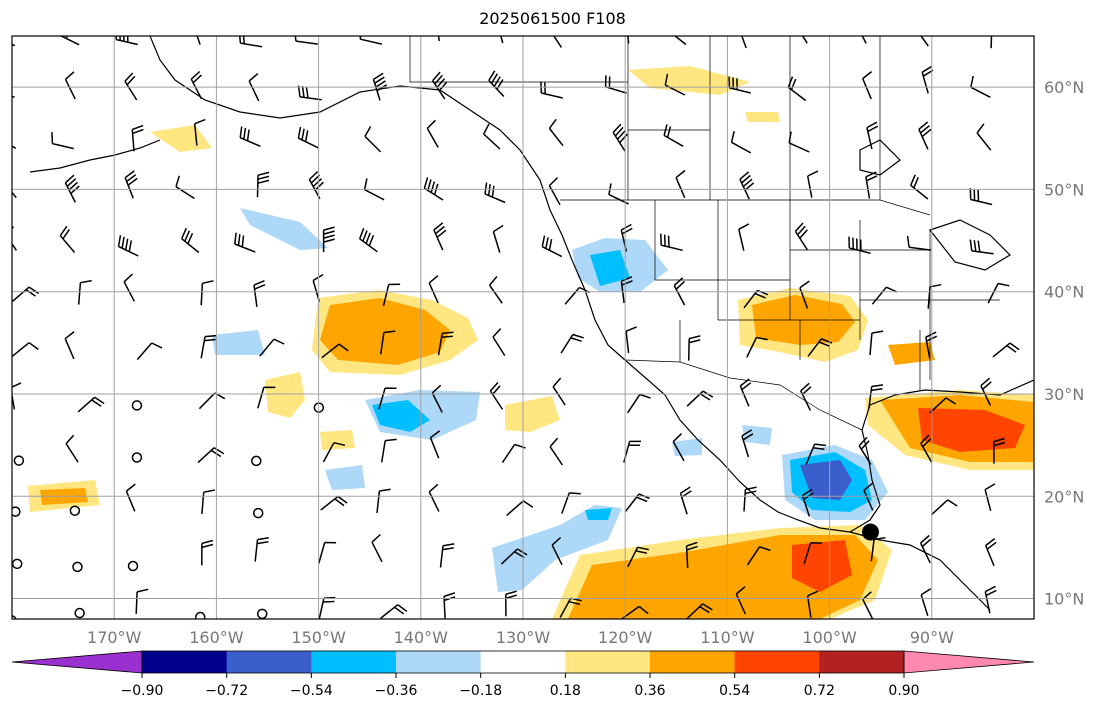 This screenshot has width=1105, height=712. Describe the element at coordinates (142, 691) in the screenshot. I see `colorbar-tick-label: −0.90` at that location.